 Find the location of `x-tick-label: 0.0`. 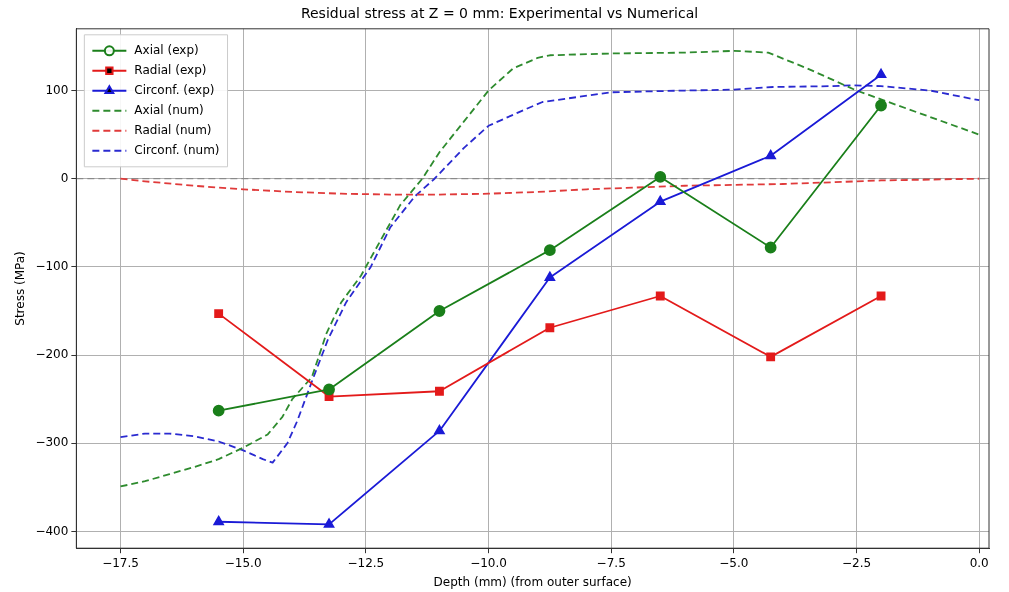

x-tick-label: 0.0 is located at coordinates (979, 562).